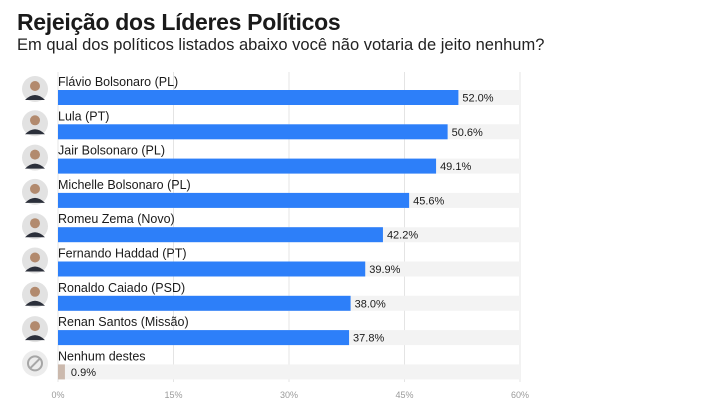 This screenshot has width=720, height=415. I want to click on category-label: Fernando Haddad (PT), so click(122, 254).